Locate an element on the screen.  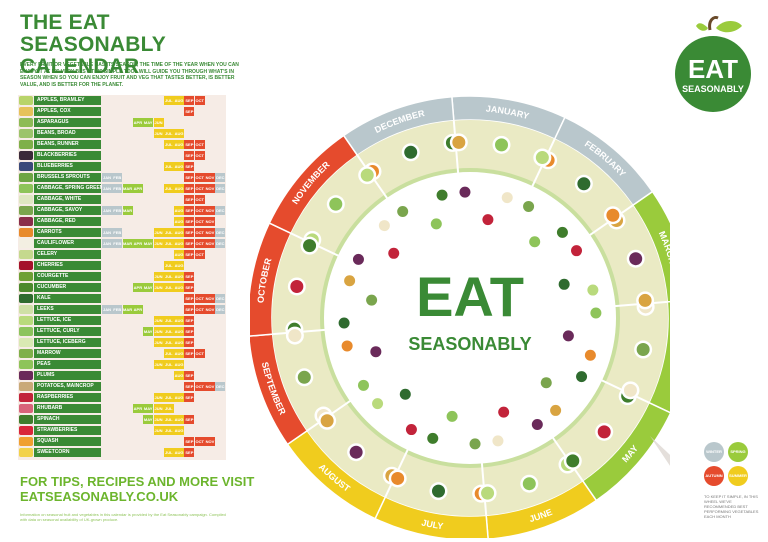
produce-name: BRUSSELS SPROUTS is located at coordinates (63, 177).